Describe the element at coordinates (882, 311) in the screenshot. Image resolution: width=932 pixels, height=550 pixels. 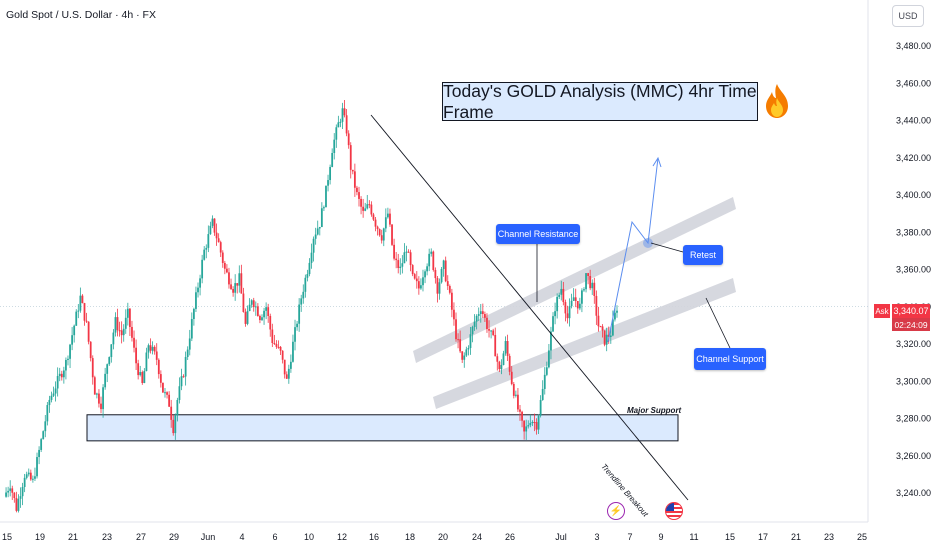
I see `ask-side-label: Ask` at that location.